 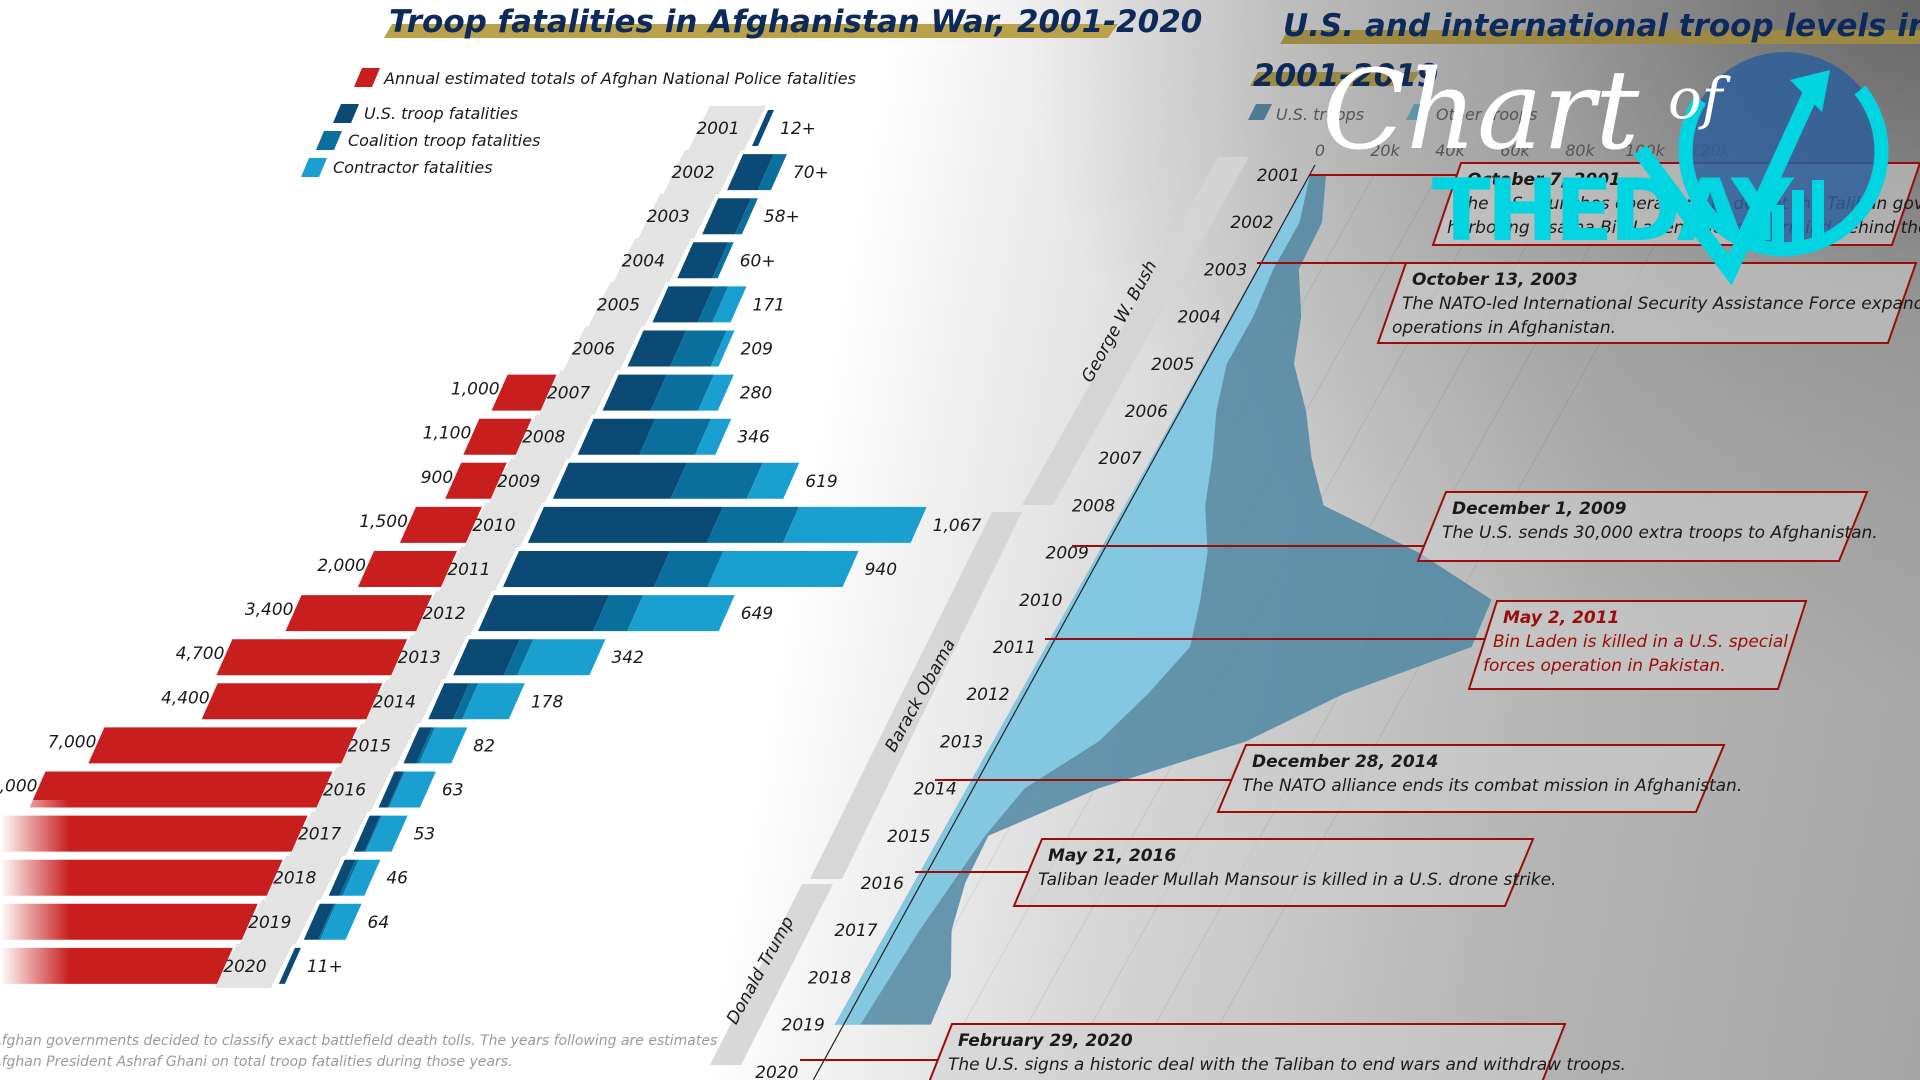 I want to click on bar-row: 2012 649 3,400, so click(x=509, y=613).